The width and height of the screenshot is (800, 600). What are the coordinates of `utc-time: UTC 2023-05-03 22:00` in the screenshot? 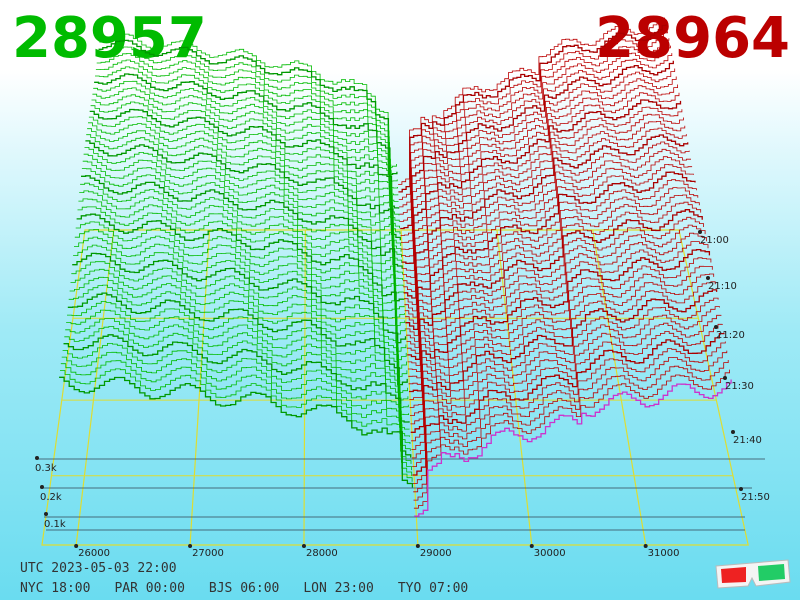 It's located at (98, 568).